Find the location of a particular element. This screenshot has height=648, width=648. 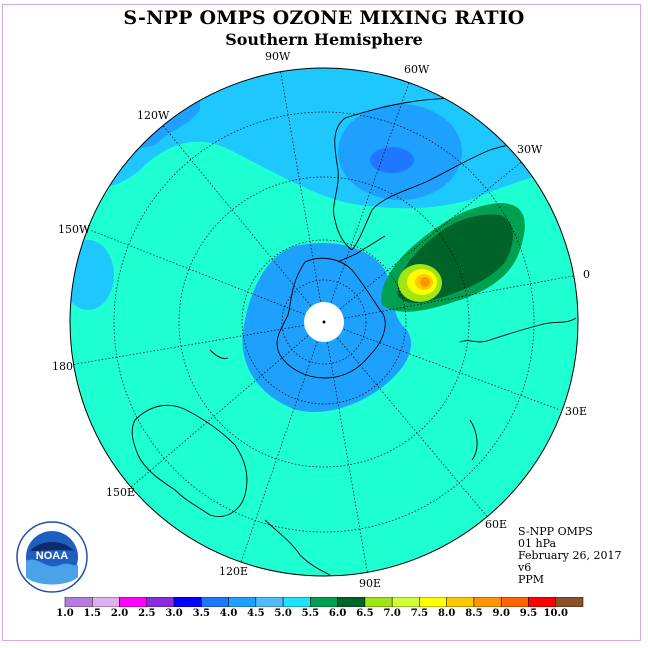

colorbar-tick-label: 4.0 is located at coordinates (228, 613).